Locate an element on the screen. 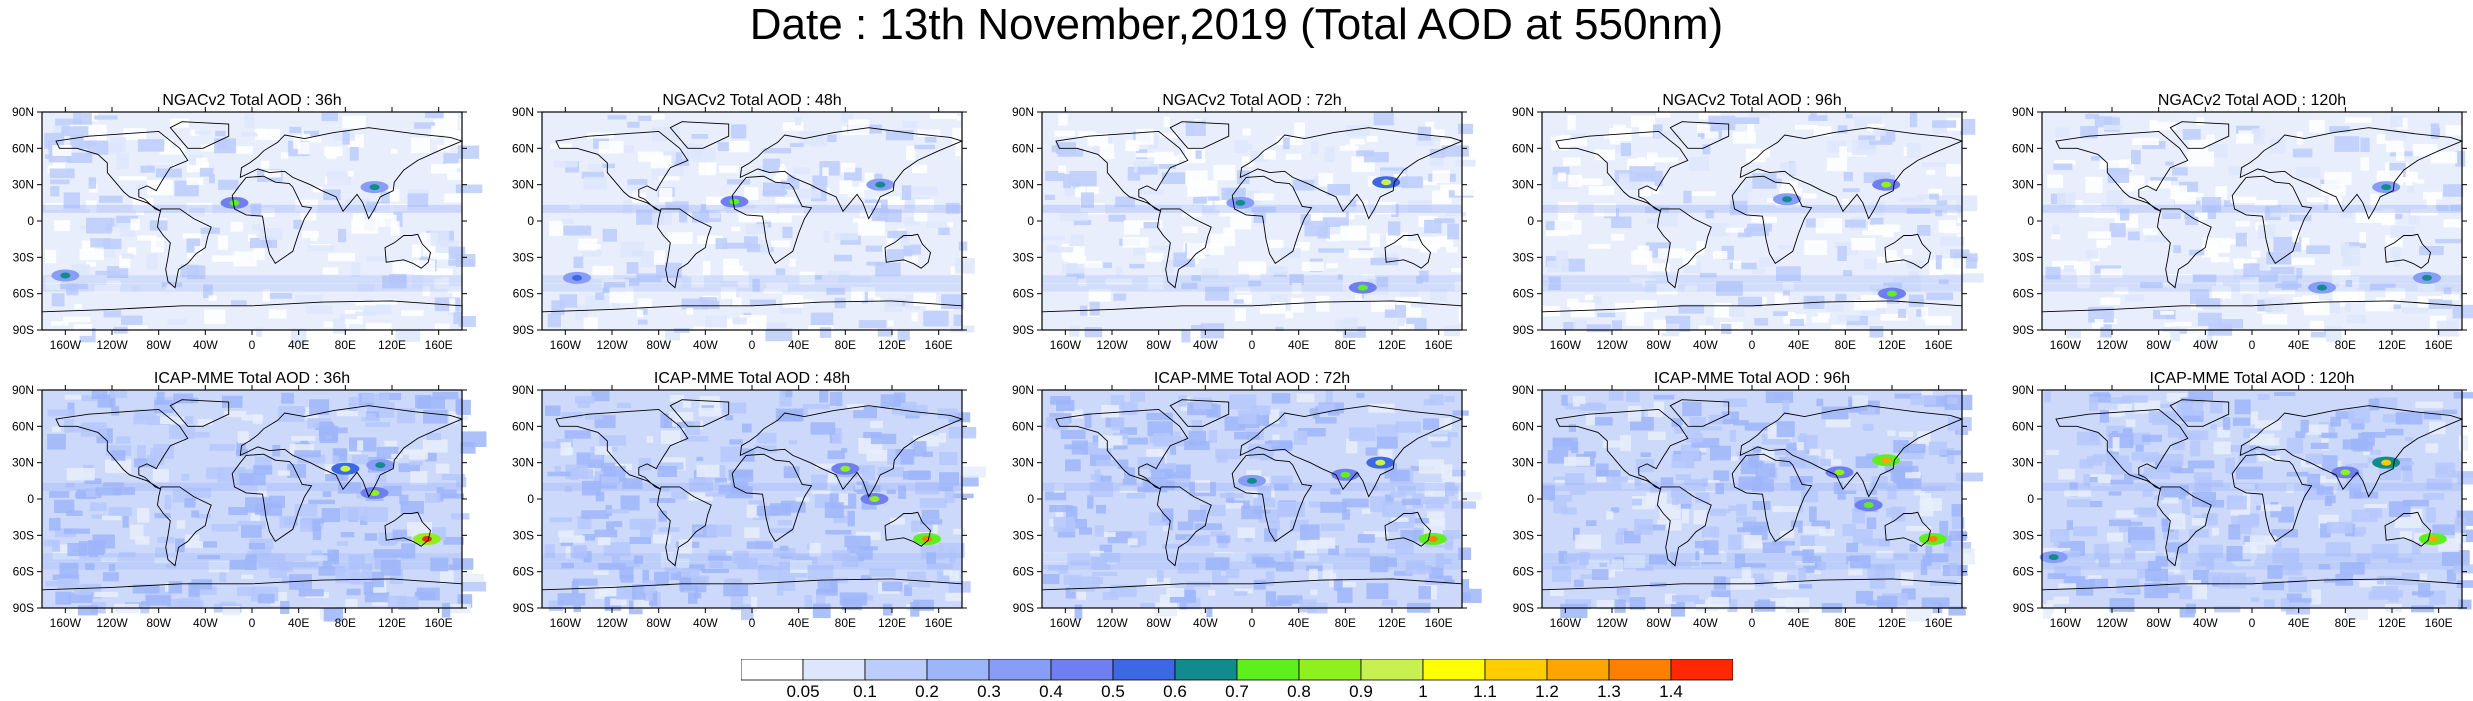 The height and width of the screenshot is (701, 2473). panel-title: NGACv2 Total AOD : 36h is located at coordinates (252, 100).